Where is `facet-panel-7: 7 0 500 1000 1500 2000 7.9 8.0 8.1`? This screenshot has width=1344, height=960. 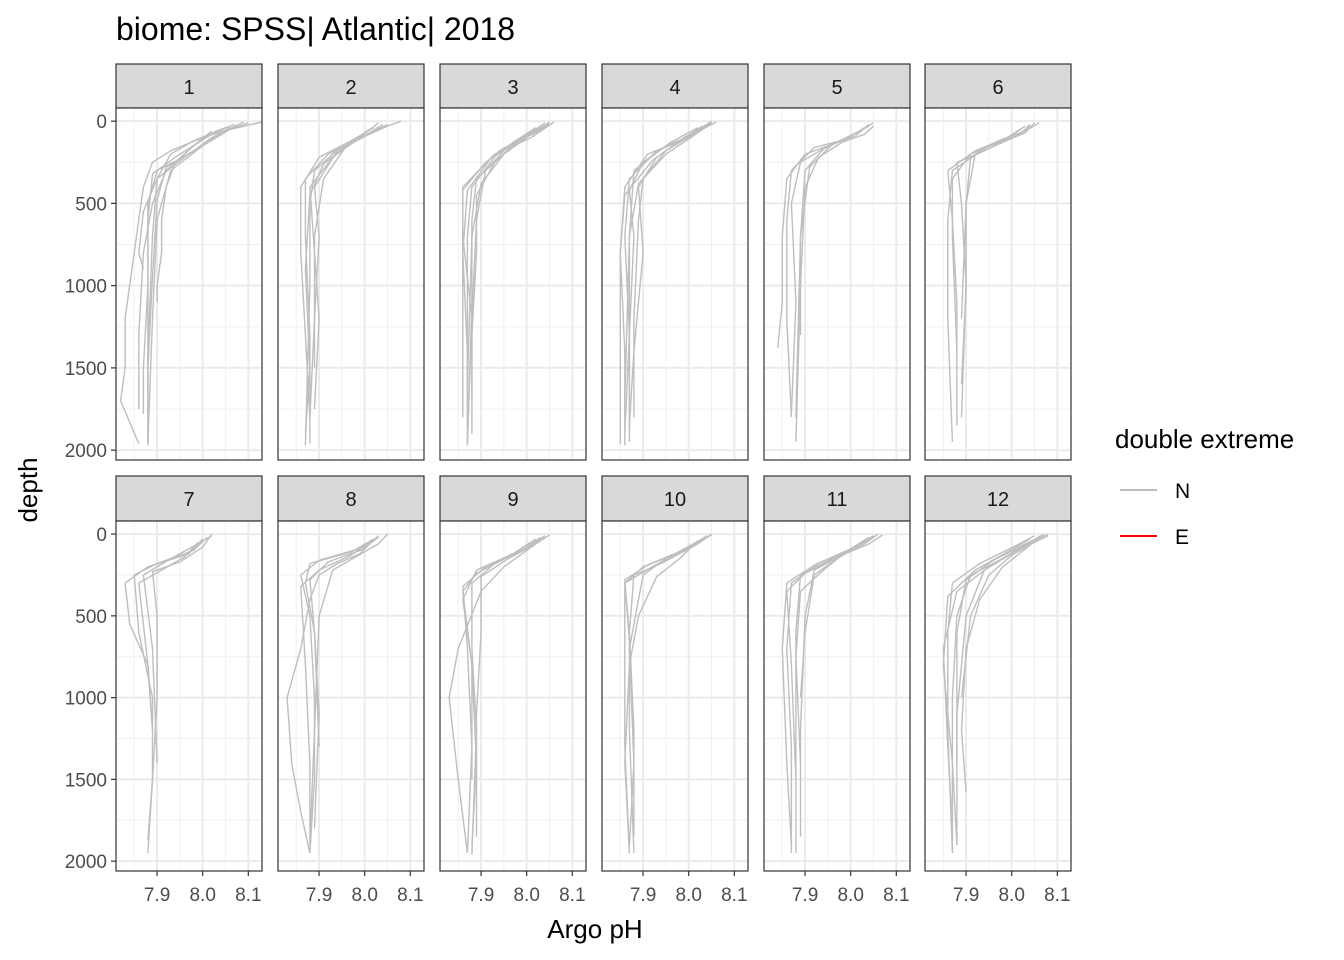 facet-panel-7: 7 0 500 1000 1500 2000 7.9 8.0 8.1 is located at coordinates (164, 690).